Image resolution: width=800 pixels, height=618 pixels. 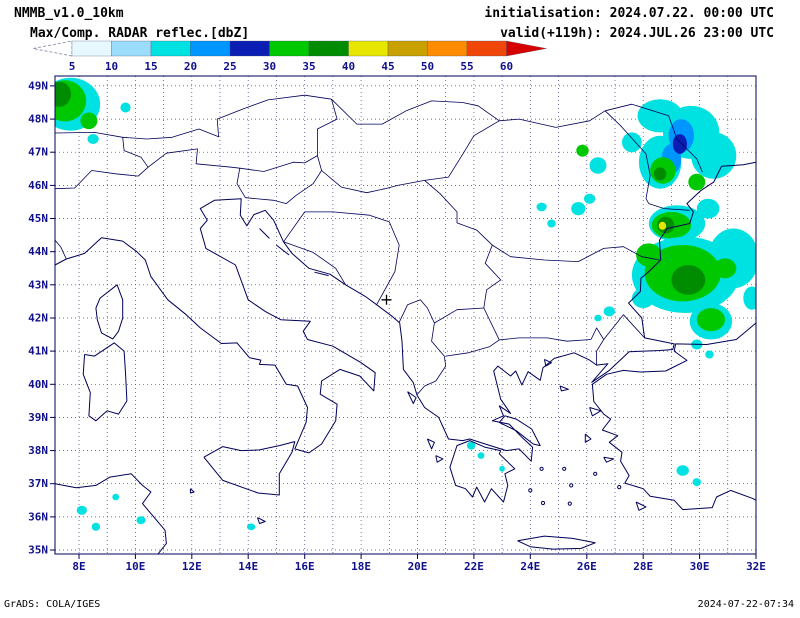 What do you see at coordinates (587, 566) in the screenshot?
I see `lon-label: 26E` at bounding box center [587, 566].